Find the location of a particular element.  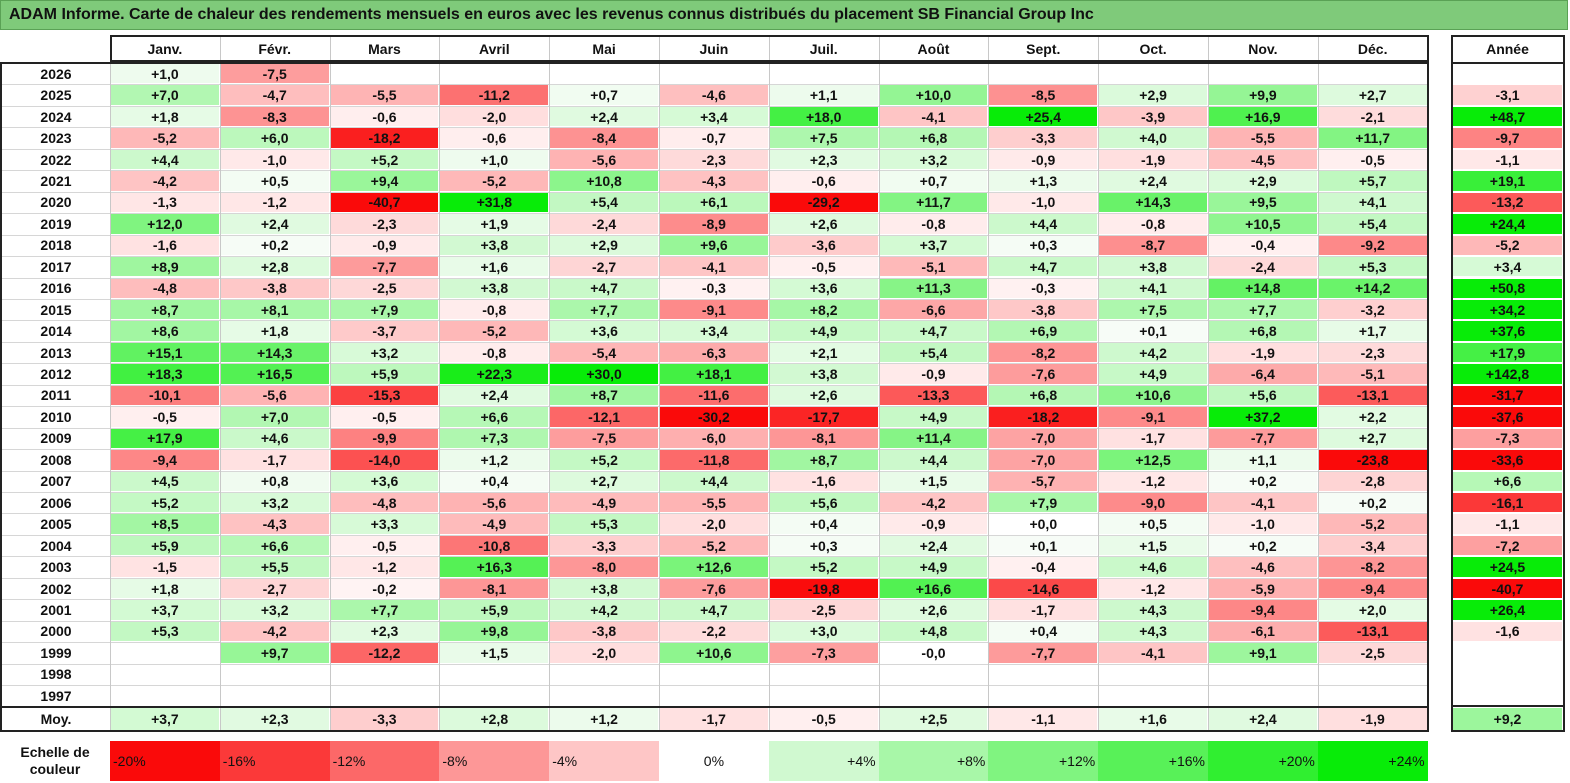

heatmap-cell: +1,8 is located at coordinates (165, 588).